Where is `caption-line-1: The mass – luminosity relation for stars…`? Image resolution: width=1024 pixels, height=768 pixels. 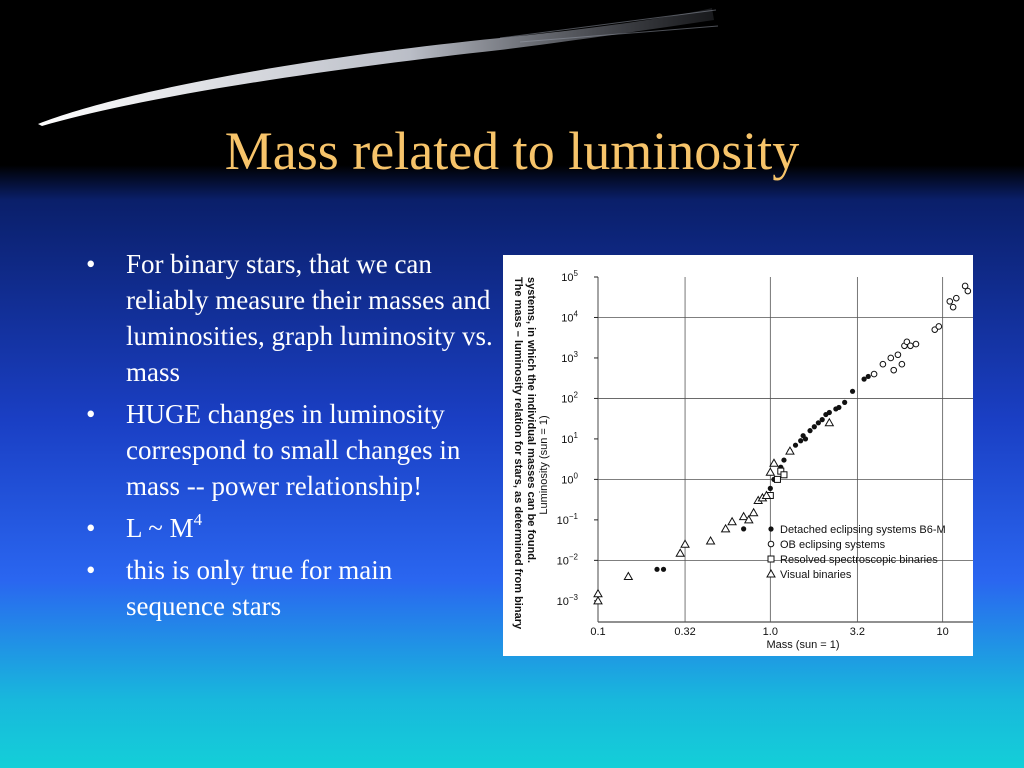
caption-line-1: The mass – luminosity relation for stars… is located at coordinates (518, 453).